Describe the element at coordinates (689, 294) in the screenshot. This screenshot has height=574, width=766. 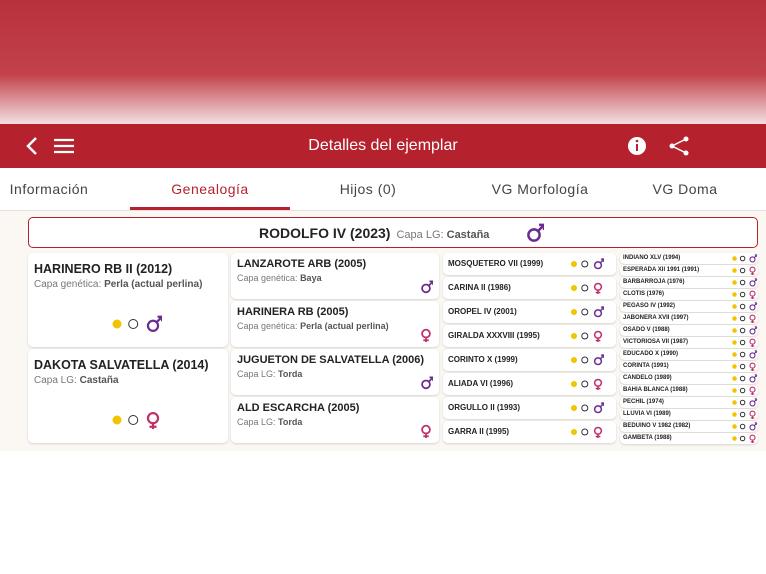
I see `ancestor-row: CLOTIS (1976)` at that location.